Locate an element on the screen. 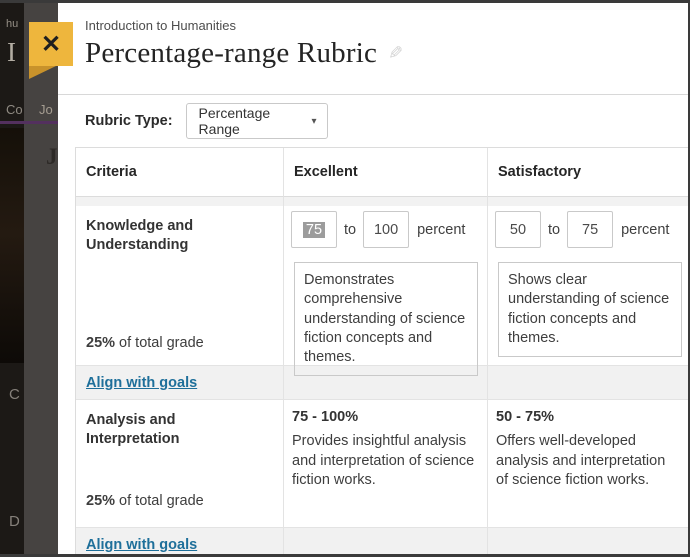  range-to-input: 75 is located at coordinates (590, 229).